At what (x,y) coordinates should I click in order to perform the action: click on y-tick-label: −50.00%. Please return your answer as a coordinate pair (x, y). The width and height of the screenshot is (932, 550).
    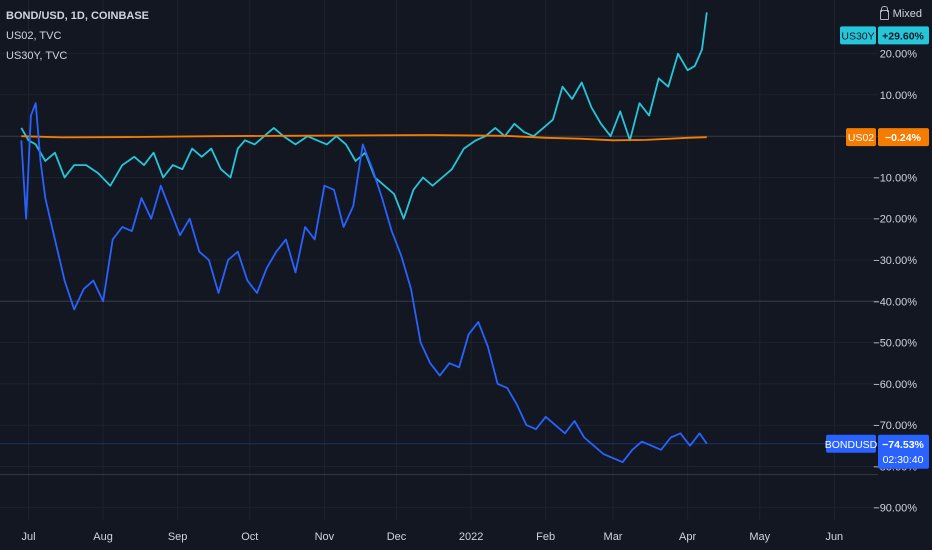
    Looking at the image, I should click on (895, 344).